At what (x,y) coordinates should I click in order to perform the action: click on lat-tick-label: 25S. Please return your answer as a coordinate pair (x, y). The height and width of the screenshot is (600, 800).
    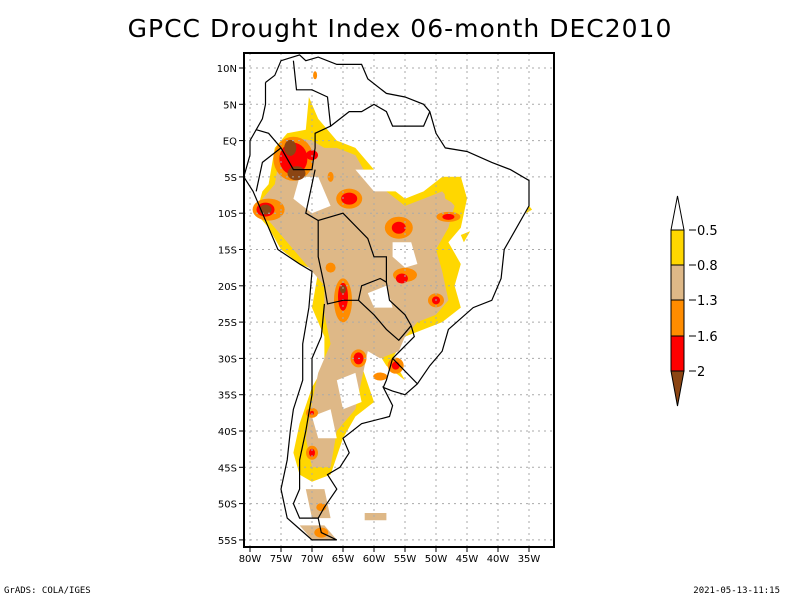
    Looking at the image, I should click on (227, 323).